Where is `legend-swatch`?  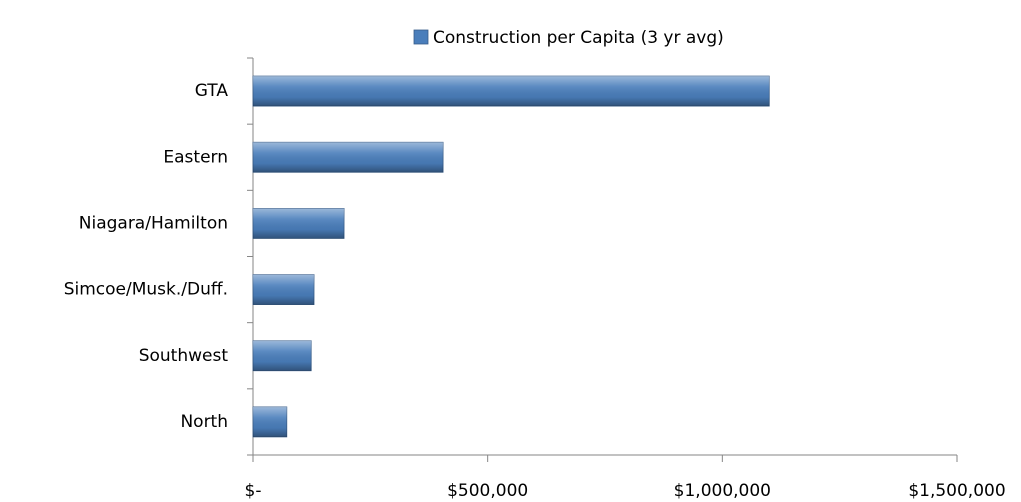 legend-swatch is located at coordinates (421, 37).